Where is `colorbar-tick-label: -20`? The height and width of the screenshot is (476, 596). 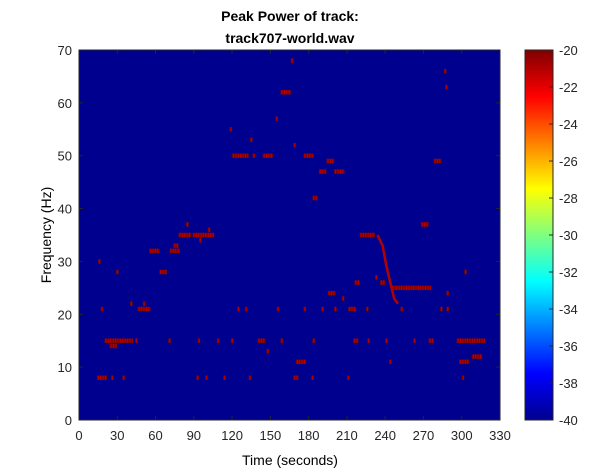 colorbar-tick-label: -20 is located at coordinates (568, 50).